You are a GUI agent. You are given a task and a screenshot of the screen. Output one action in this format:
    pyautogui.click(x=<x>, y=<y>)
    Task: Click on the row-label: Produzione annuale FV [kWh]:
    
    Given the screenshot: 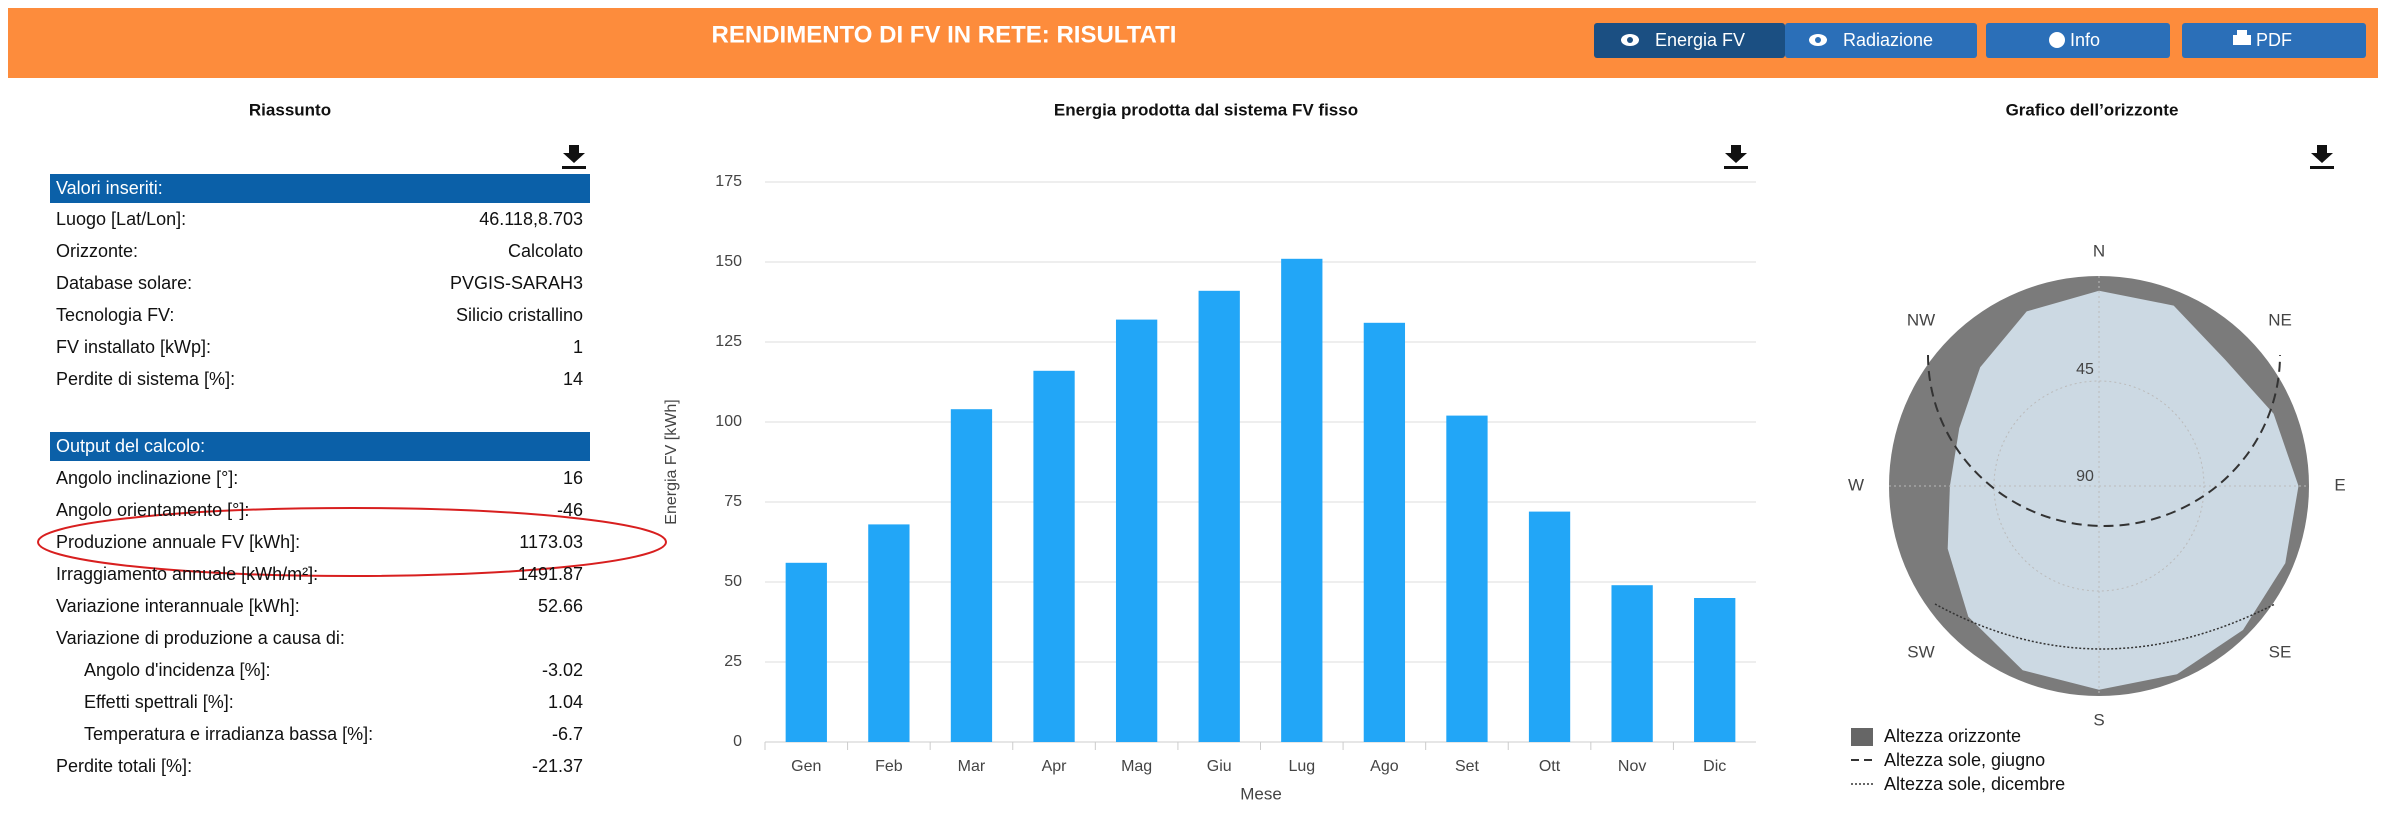 What is the action you would take?
    pyautogui.click(x=178, y=542)
    